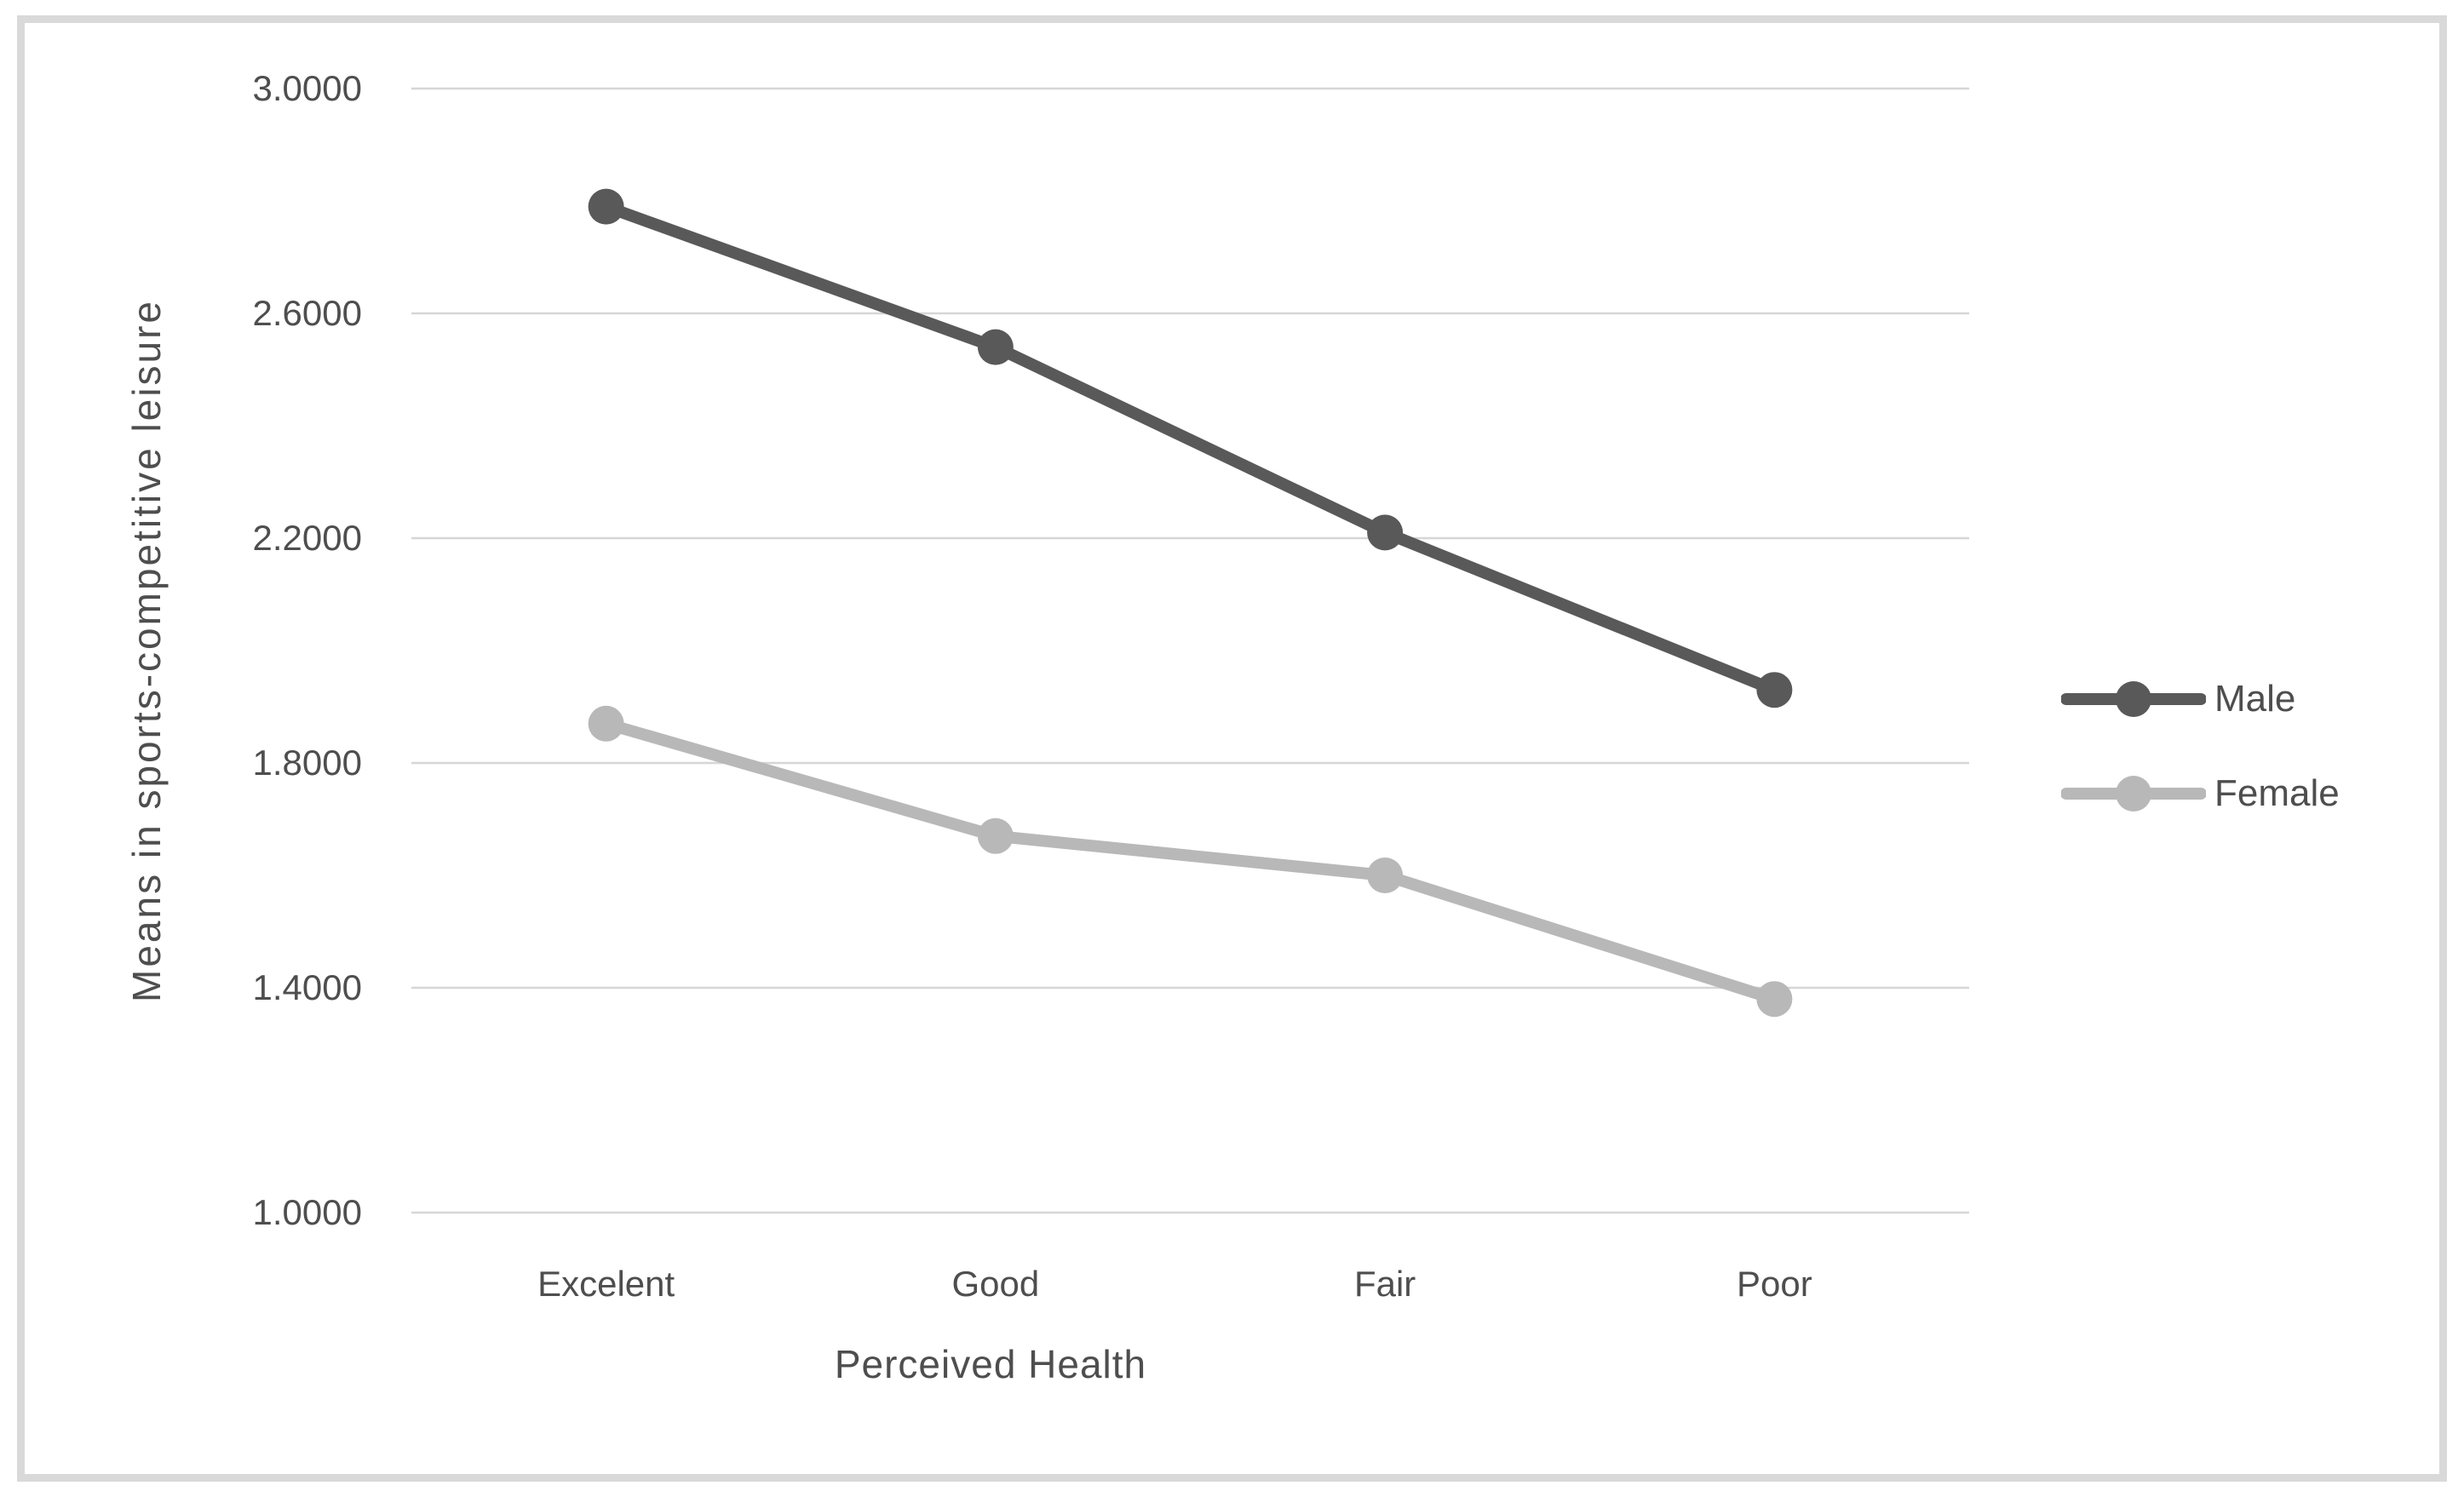 The height and width of the screenshot is (1497, 2464). What do you see at coordinates (1774, 1284) in the screenshot?
I see `x-tick-label-poor: Poor` at bounding box center [1774, 1284].